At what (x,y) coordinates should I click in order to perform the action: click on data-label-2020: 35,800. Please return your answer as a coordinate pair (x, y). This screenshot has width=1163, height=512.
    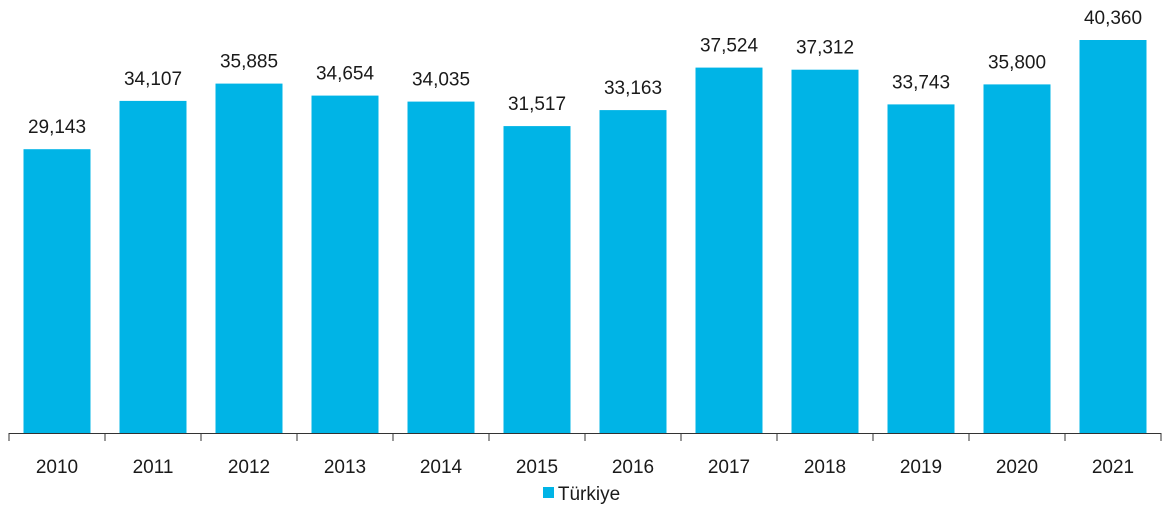
    Looking at the image, I should click on (1017, 62).